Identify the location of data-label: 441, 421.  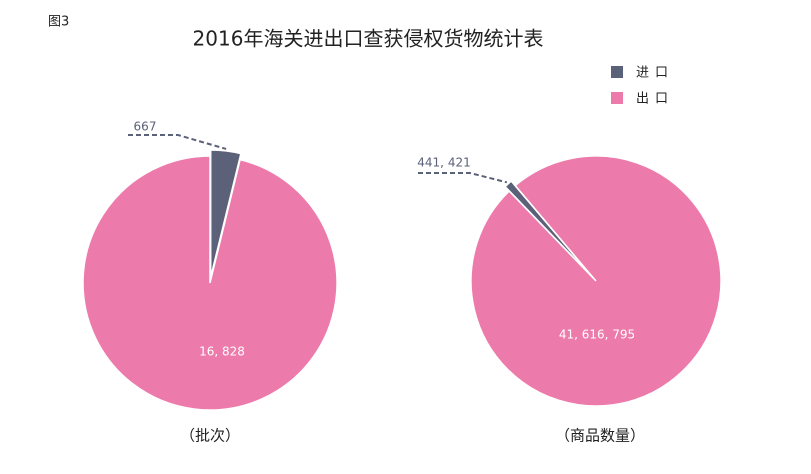
(443, 163).